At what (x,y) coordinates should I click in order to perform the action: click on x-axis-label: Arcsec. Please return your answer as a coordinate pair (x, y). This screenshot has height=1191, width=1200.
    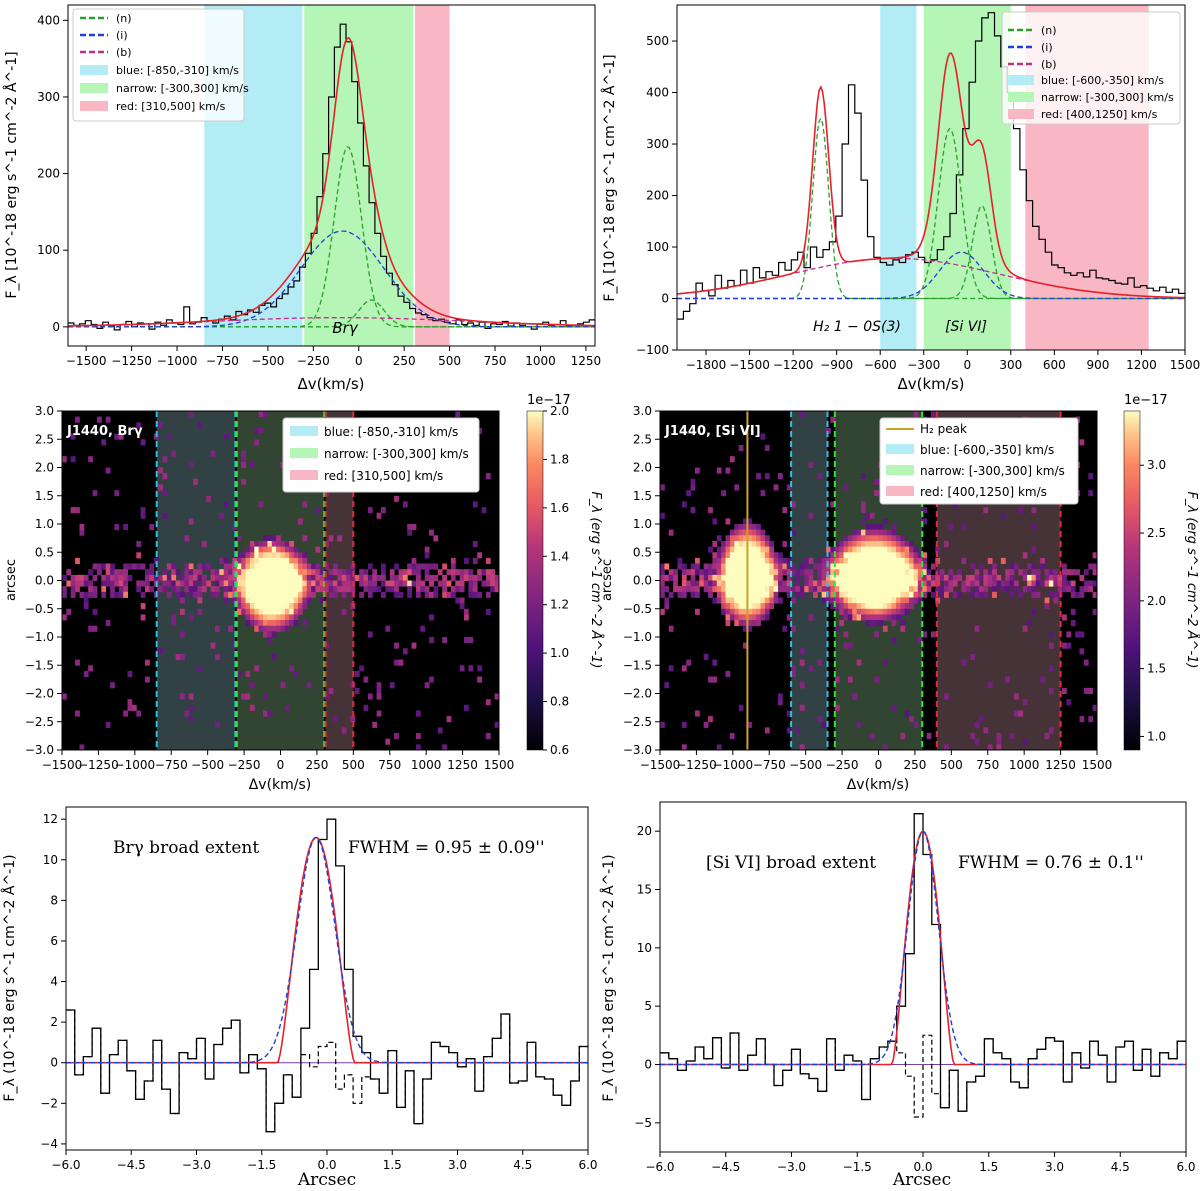
    Looking at the image, I should click on (921, 1180).